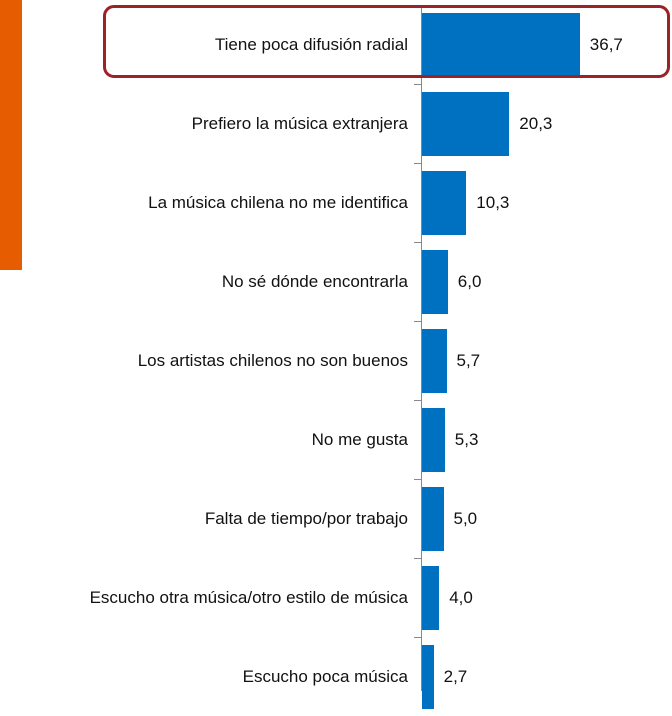 This screenshot has width=672, height=716. I want to click on axis-line, so click(421, 348).